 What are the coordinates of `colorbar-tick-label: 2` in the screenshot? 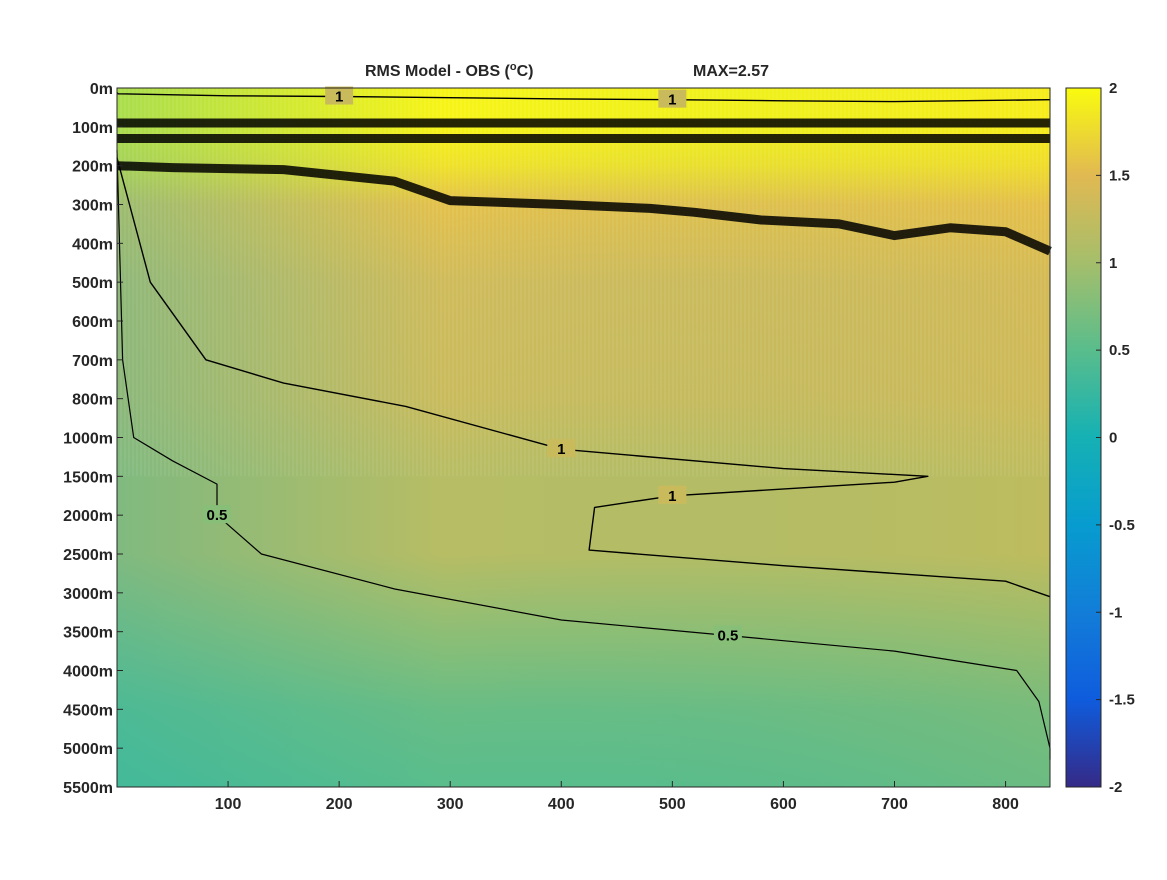 It's located at (1113, 88).